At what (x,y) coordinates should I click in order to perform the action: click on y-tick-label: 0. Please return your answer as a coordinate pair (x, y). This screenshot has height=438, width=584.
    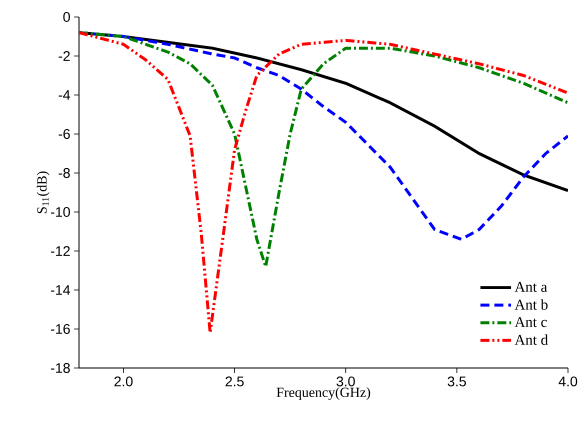
    Looking at the image, I should click on (66, 17).